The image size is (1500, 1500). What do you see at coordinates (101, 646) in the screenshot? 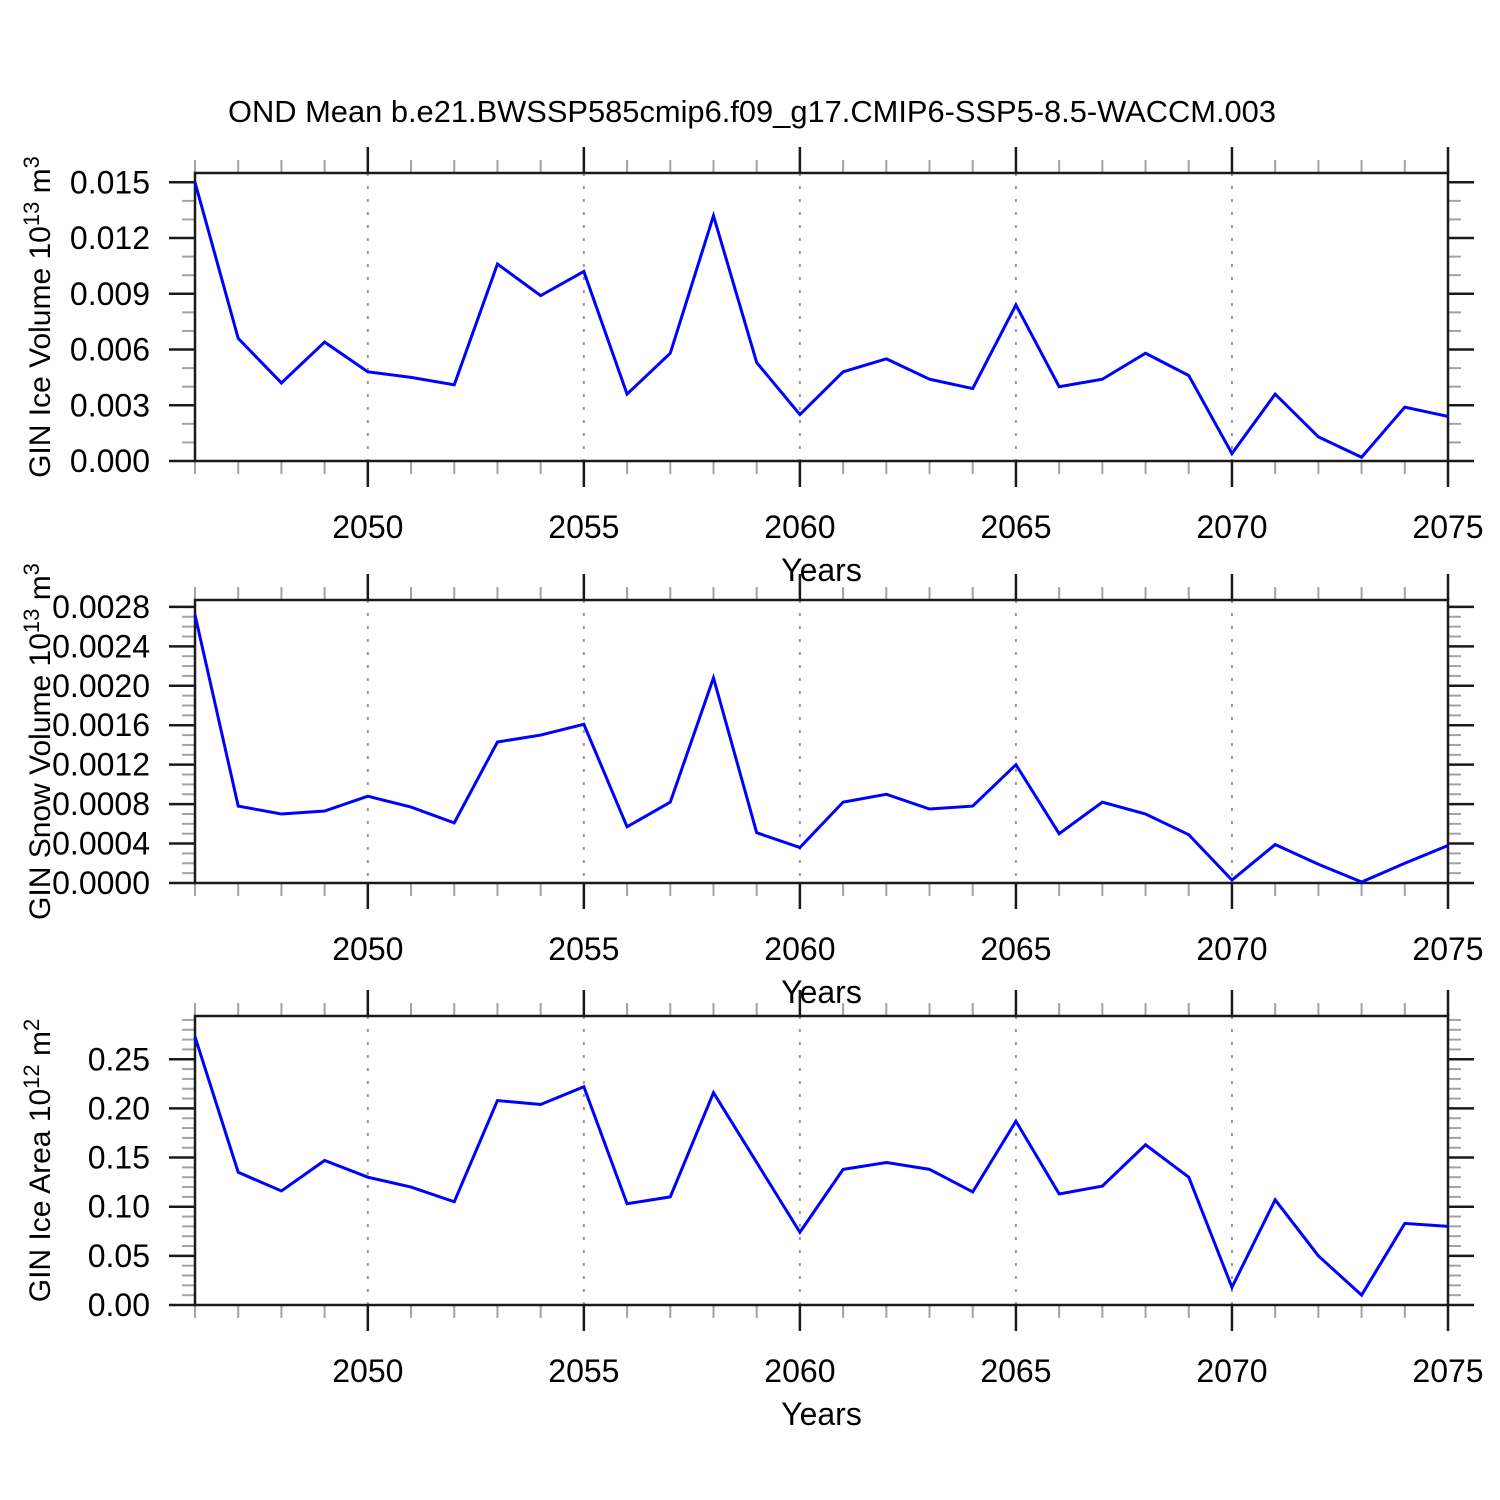
I see `y-tick-label: 0.0024` at bounding box center [101, 646].